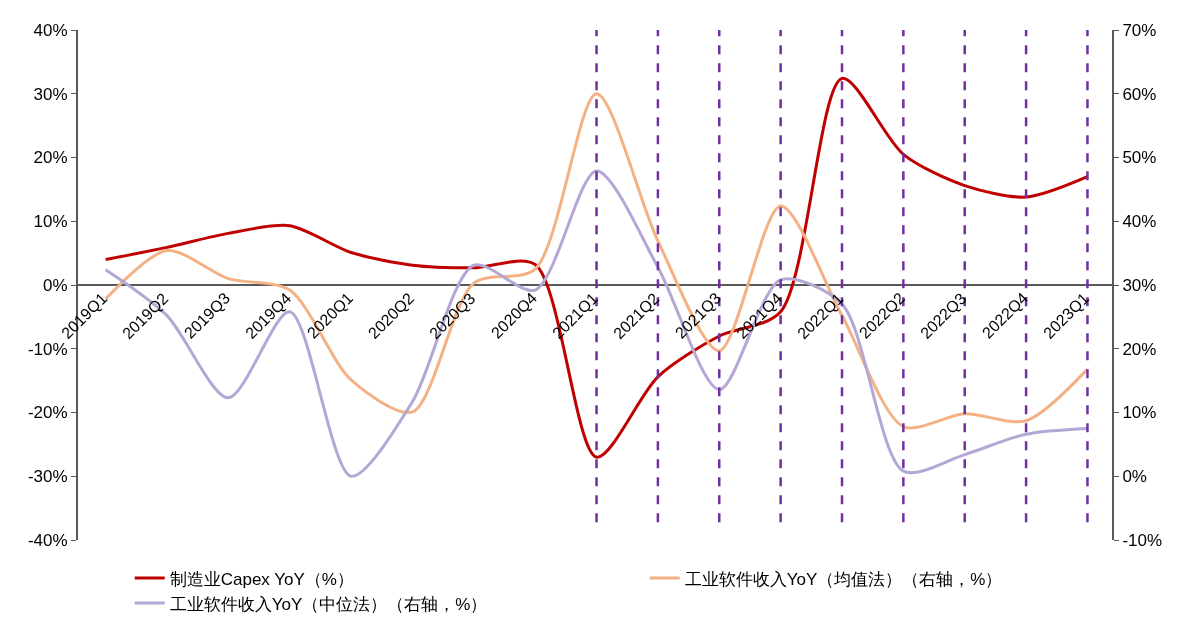 The image size is (1184, 633). Describe the element at coordinates (50, 94) in the screenshot. I see `y-tick-label: 30%` at that location.